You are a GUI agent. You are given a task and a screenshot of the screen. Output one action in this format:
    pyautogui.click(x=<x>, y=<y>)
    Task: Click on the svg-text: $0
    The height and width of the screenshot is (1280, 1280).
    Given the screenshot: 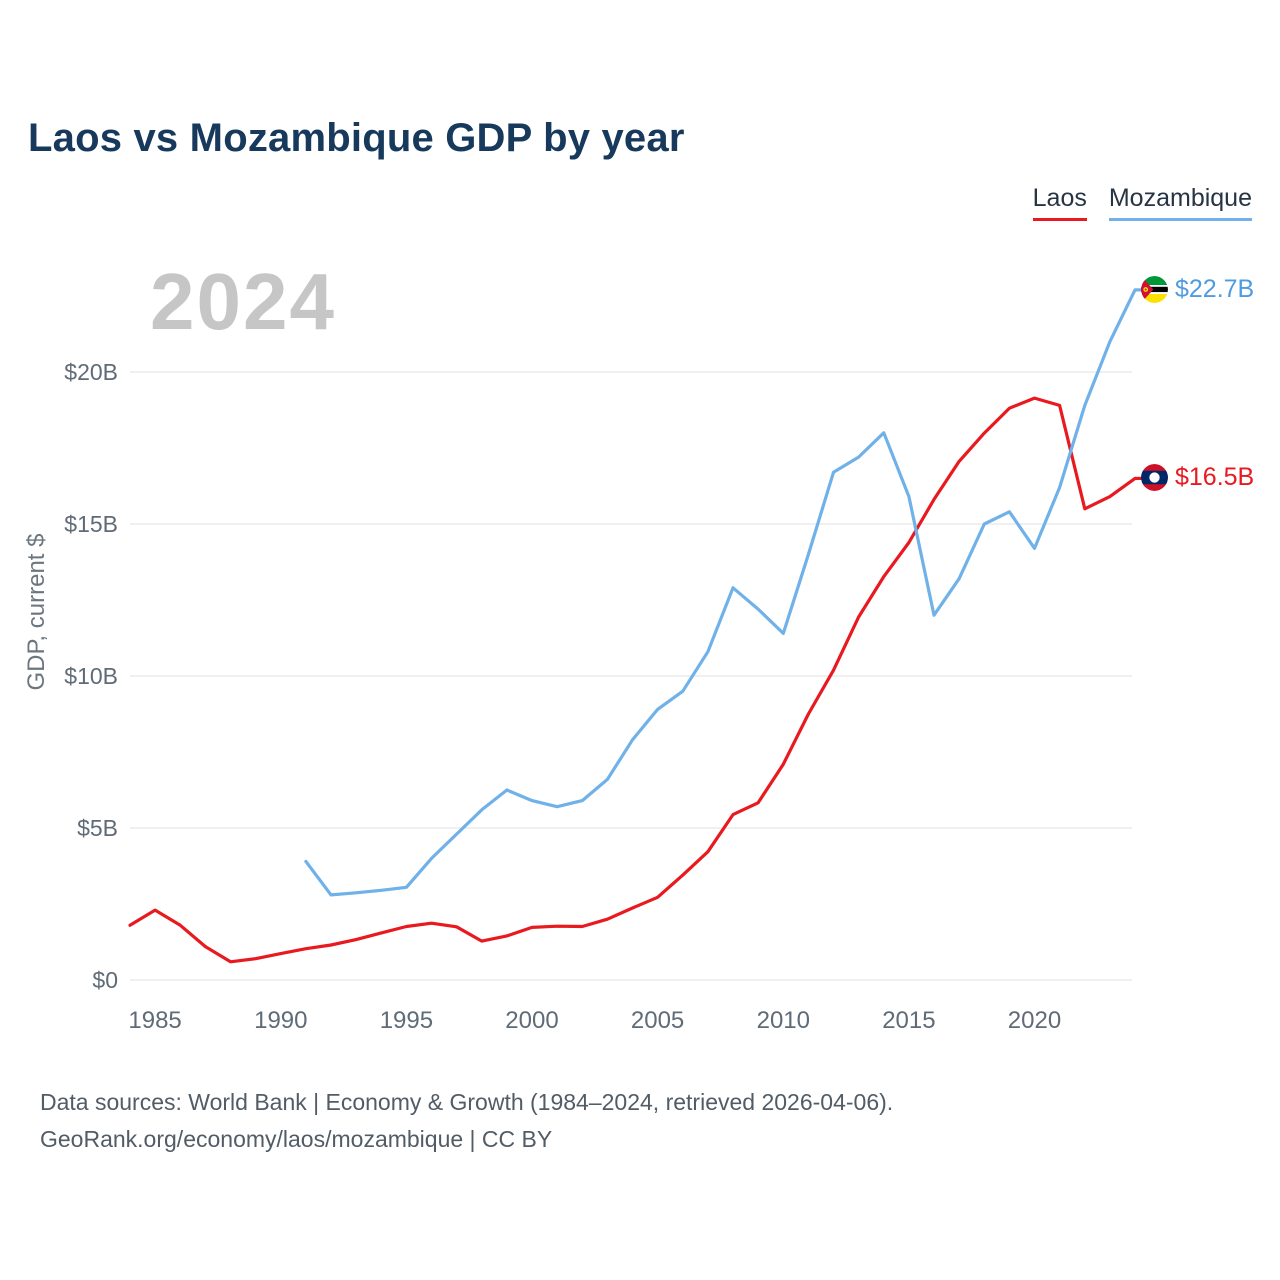 What is the action you would take?
    pyautogui.click(x=105, y=980)
    